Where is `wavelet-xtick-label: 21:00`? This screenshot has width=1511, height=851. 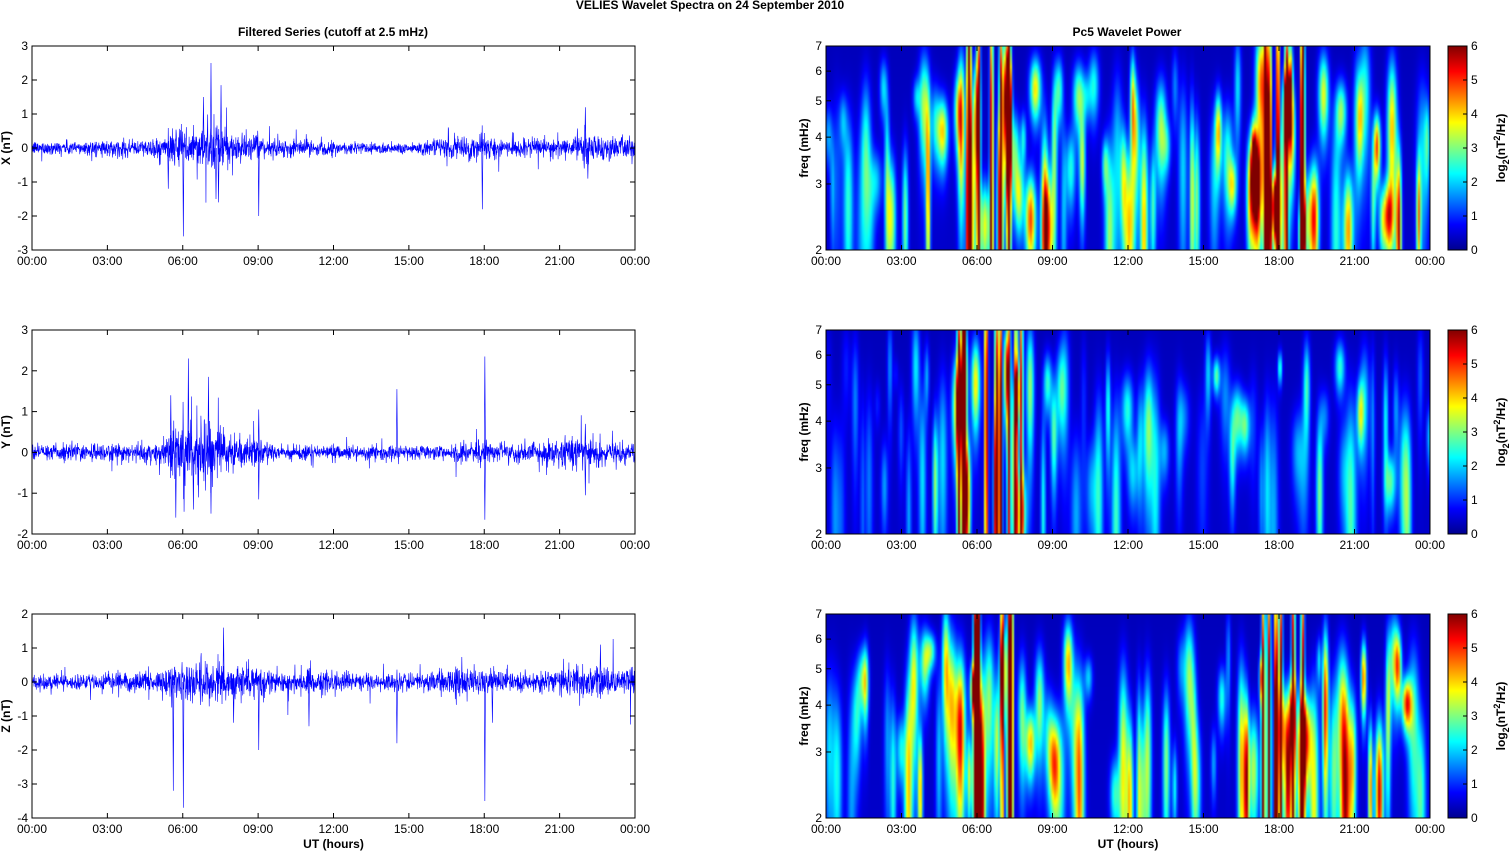
wavelet-xtick-label: 21:00 is located at coordinates (1354, 261).